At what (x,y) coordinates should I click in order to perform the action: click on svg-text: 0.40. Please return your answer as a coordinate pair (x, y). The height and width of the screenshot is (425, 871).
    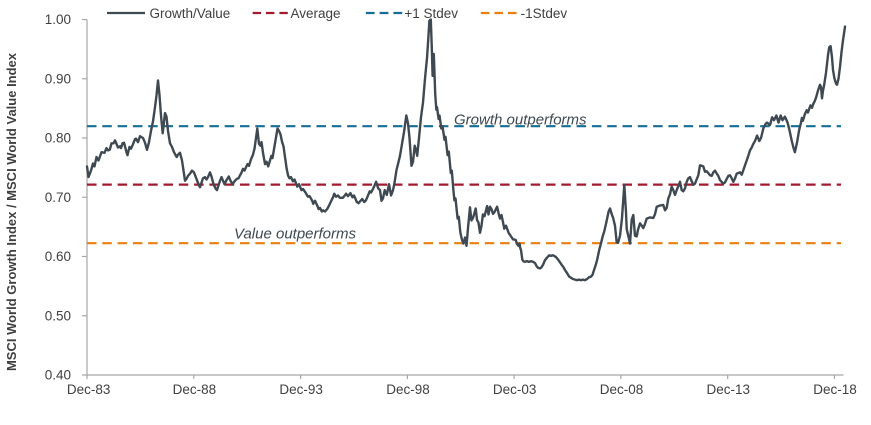
    Looking at the image, I should click on (58, 375).